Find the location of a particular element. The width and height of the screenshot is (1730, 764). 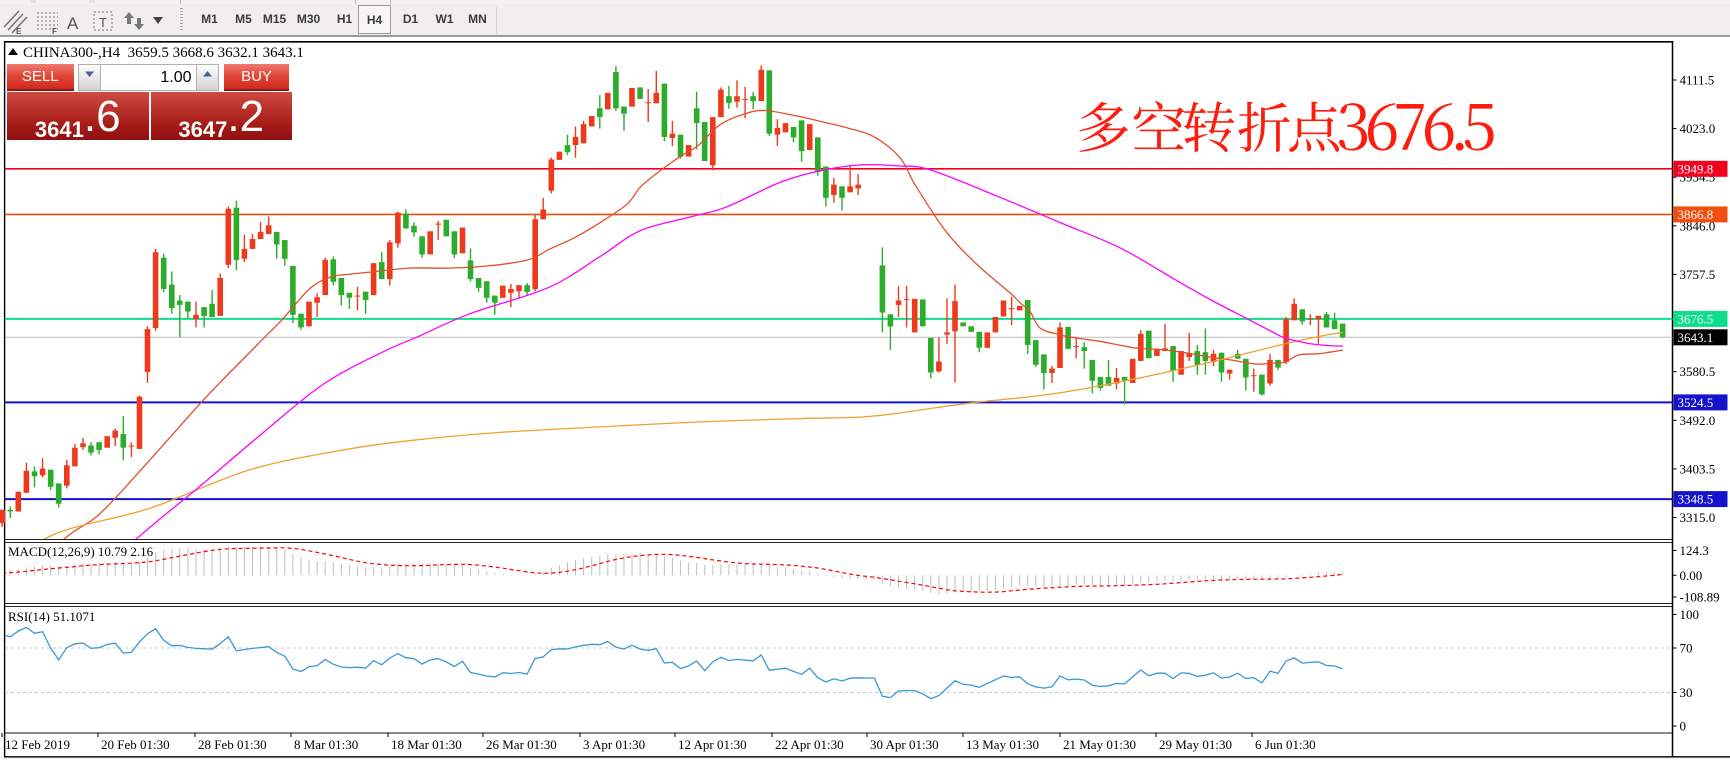

svg-text: 3949.8 is located at coordinates (1696, 168).